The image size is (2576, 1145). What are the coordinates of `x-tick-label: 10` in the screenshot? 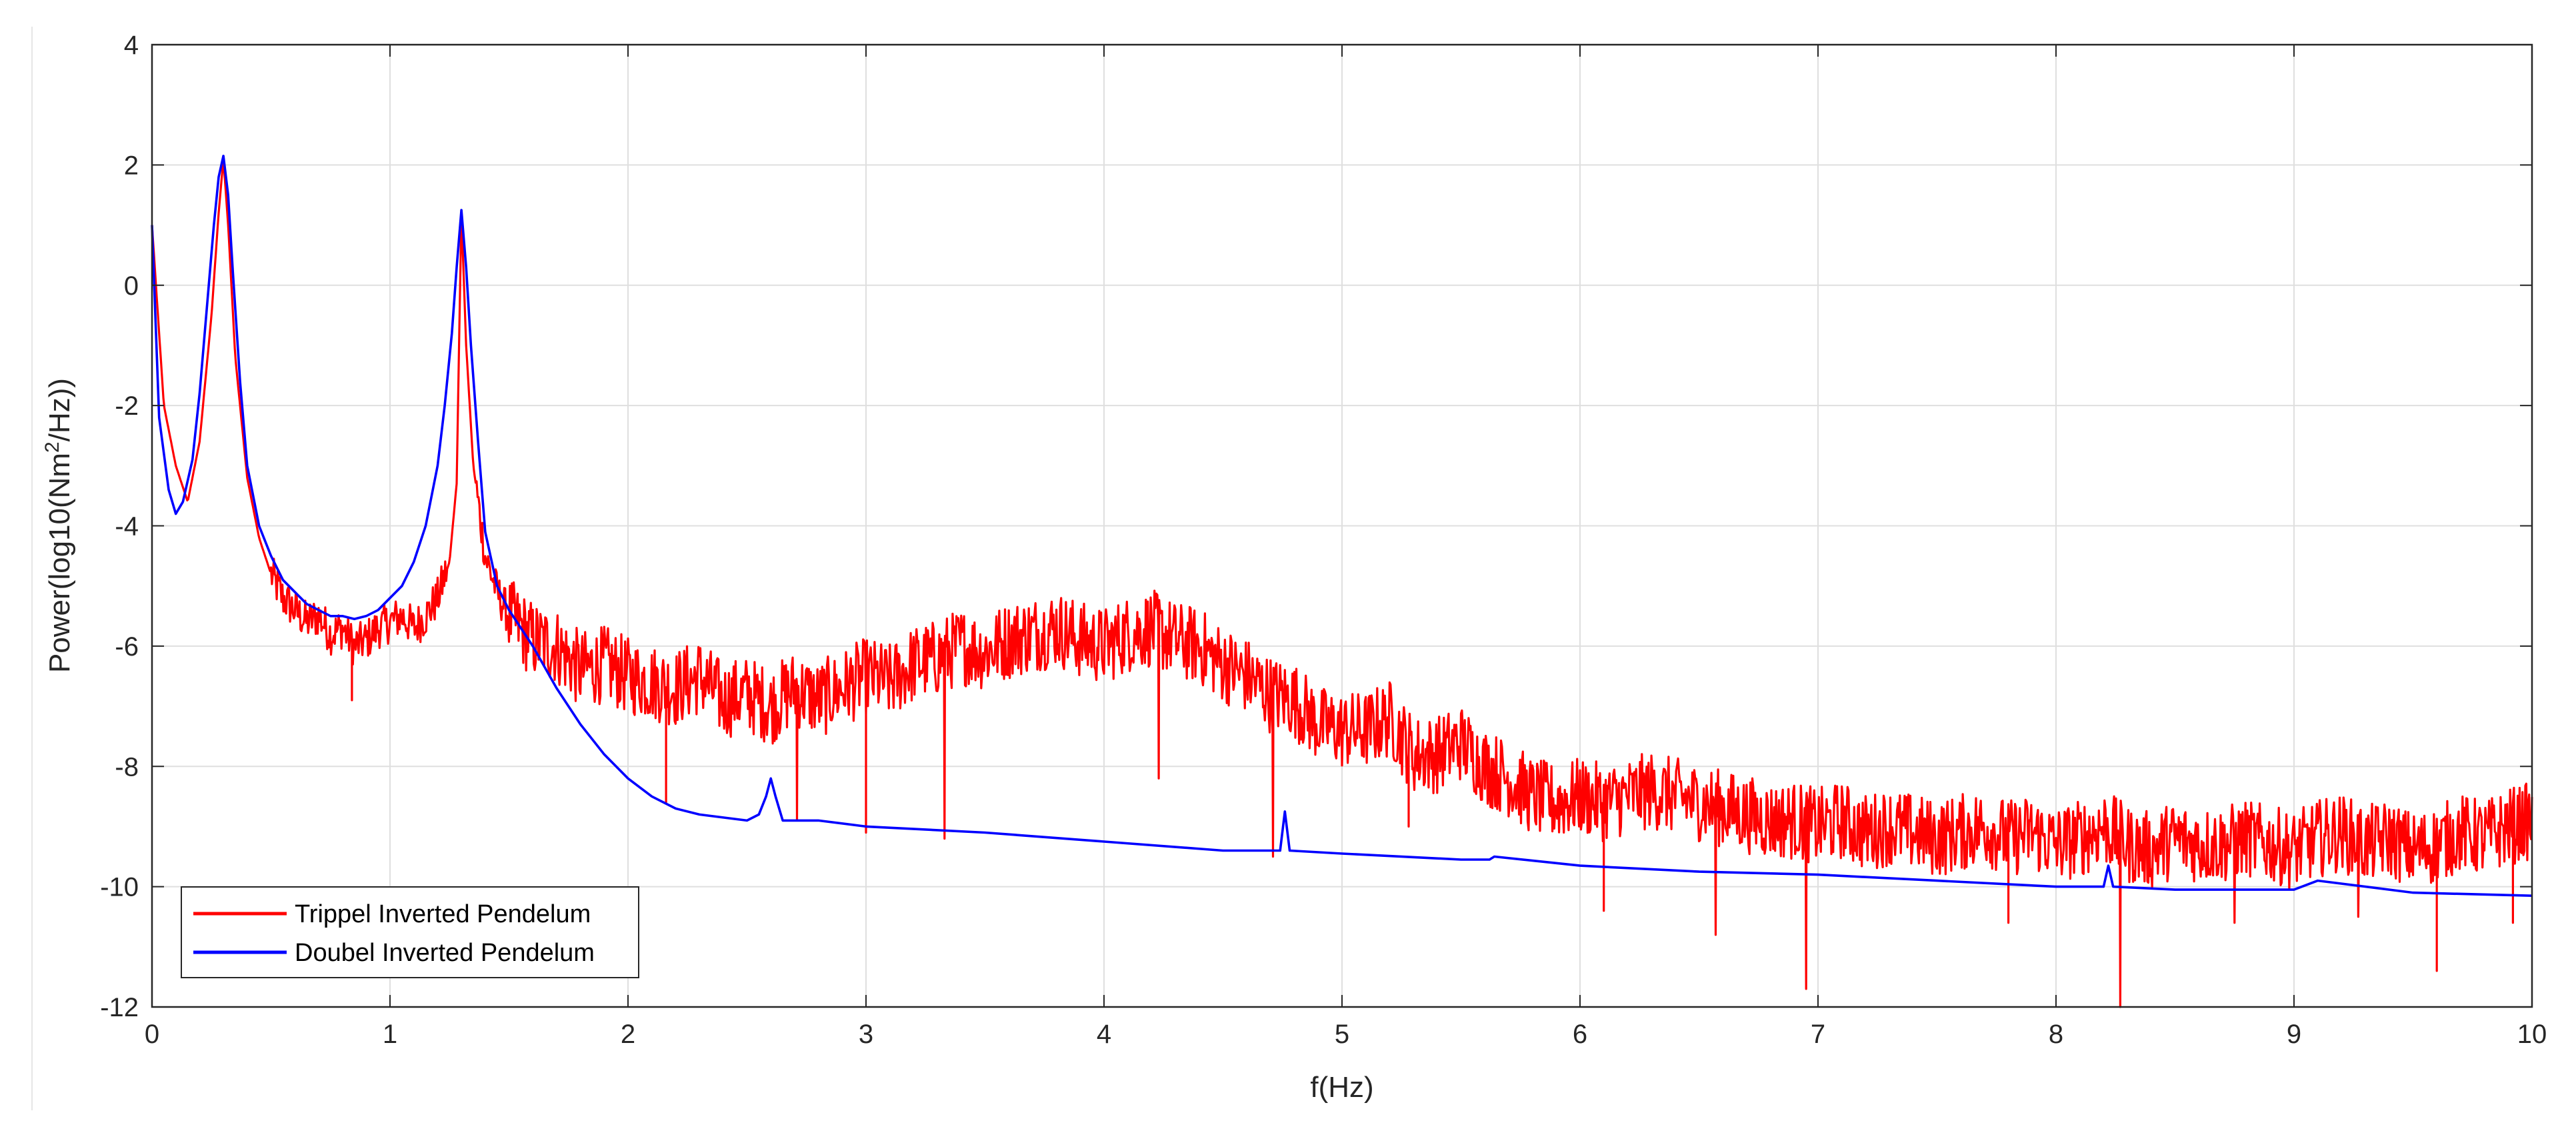 It's located at (2532, 1034).